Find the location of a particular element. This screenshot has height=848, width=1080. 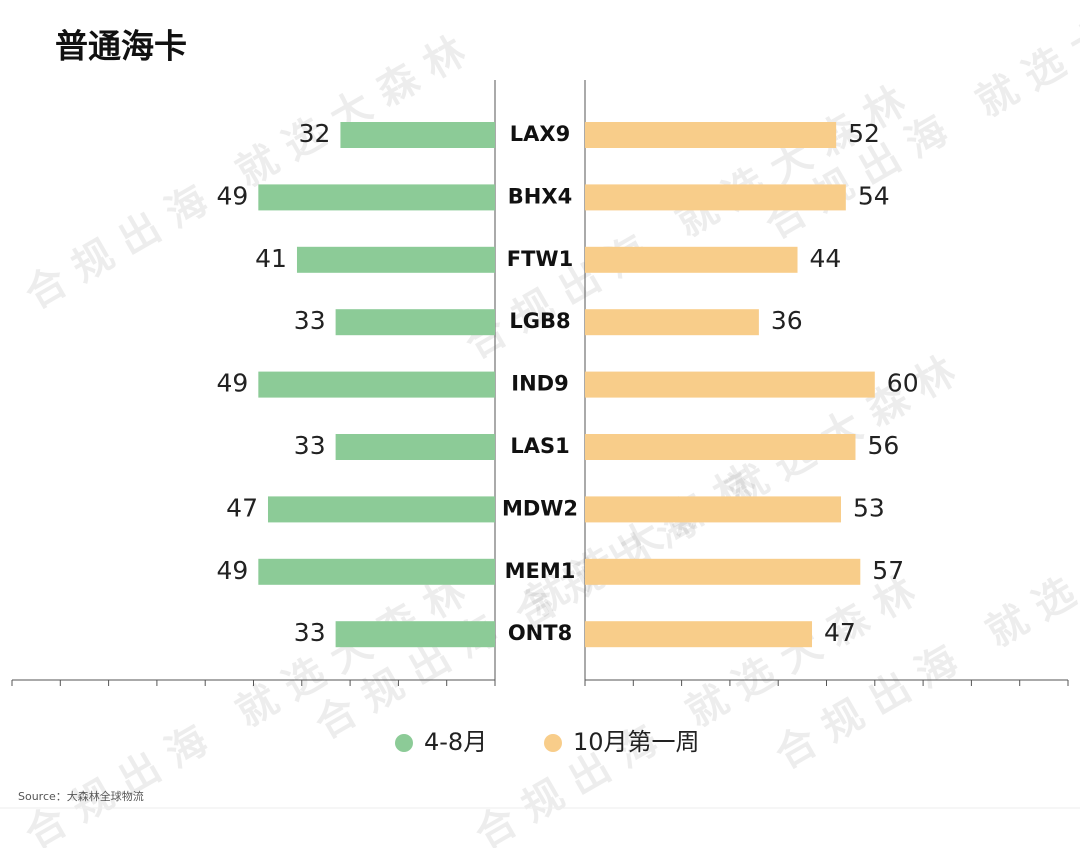

category-label: LGB8 is located at coordinates (539, 321).